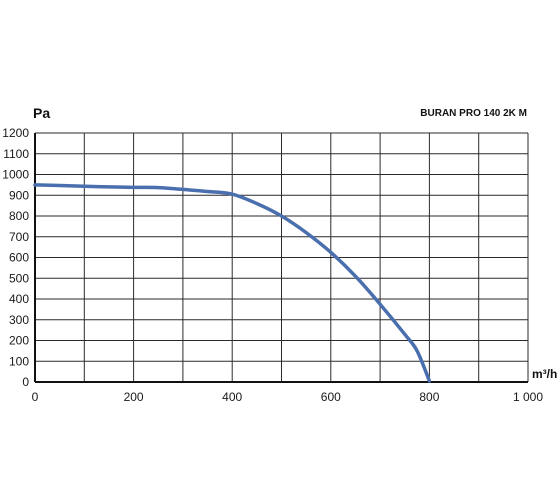  Describe the element at coordinates (19, 258) in the screenshot. I see `y-tick-label: 600` at that location.